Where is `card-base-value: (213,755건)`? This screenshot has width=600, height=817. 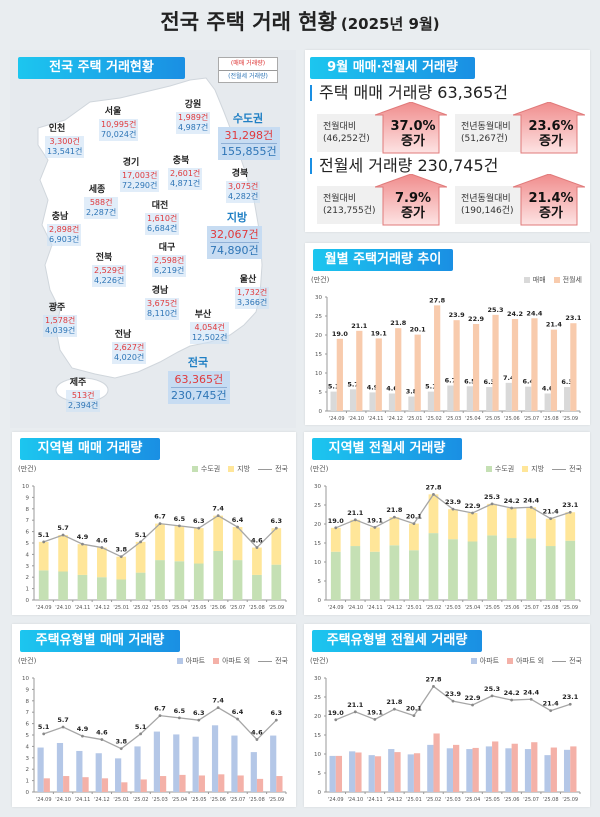 card-base-value: (213,755건) is located at coordinates (349, 211).